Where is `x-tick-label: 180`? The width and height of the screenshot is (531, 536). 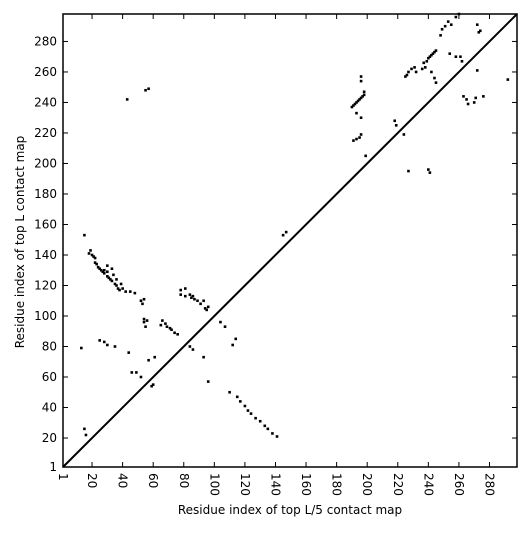 x-tick-label: 180 is located at coordinates (337, 484).